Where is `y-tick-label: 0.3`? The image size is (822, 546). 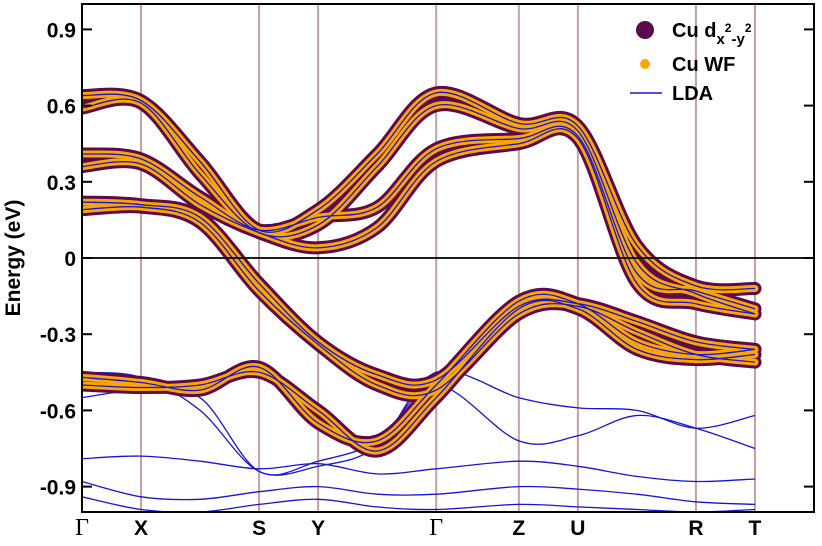
y-tick-label: 0.3 is located at coordinates (61, 183).